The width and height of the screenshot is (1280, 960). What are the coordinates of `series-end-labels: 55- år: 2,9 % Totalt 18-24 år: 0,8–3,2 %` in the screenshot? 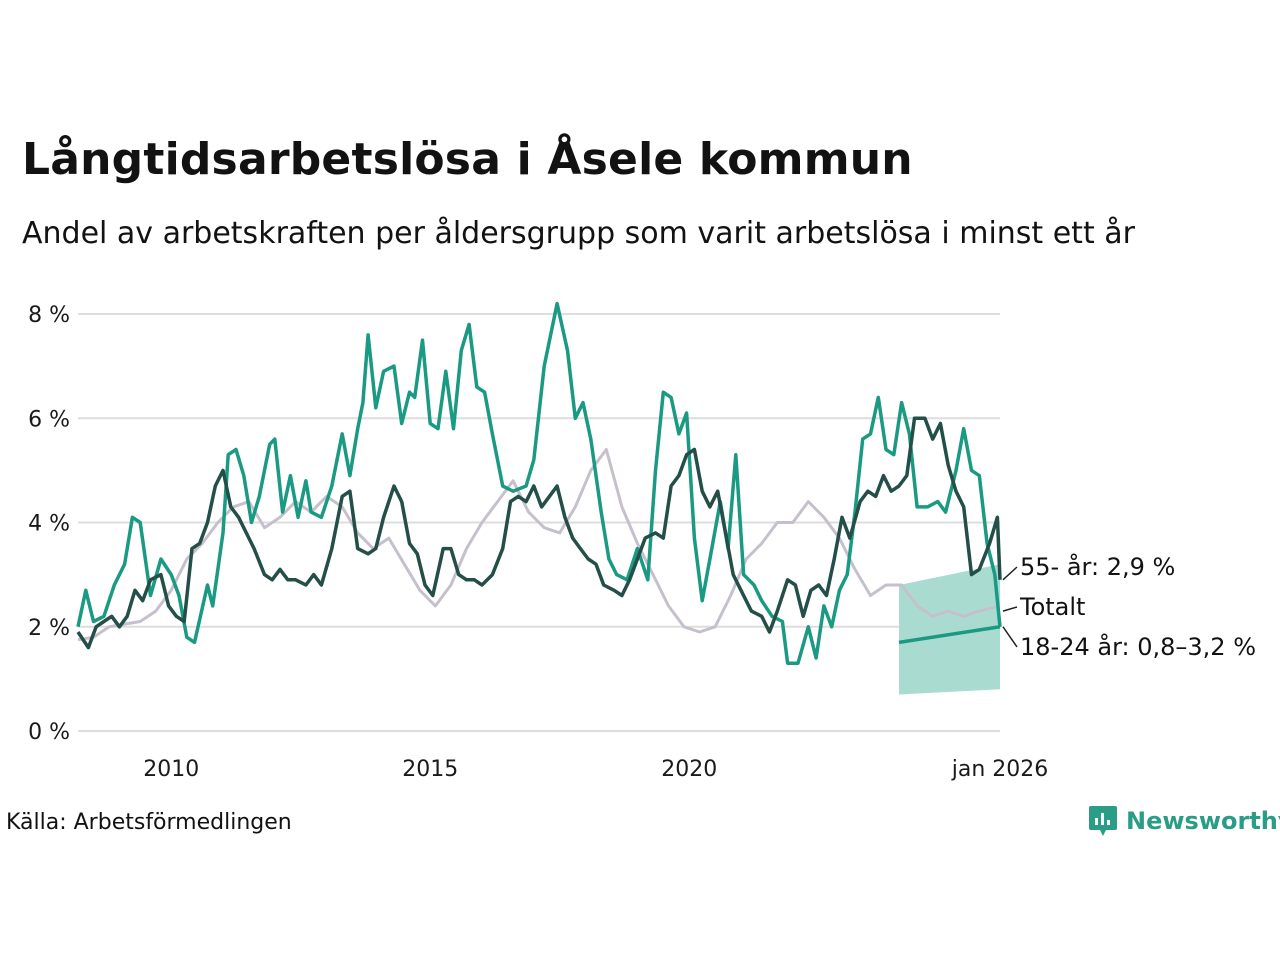 It's located at (1129, 606).